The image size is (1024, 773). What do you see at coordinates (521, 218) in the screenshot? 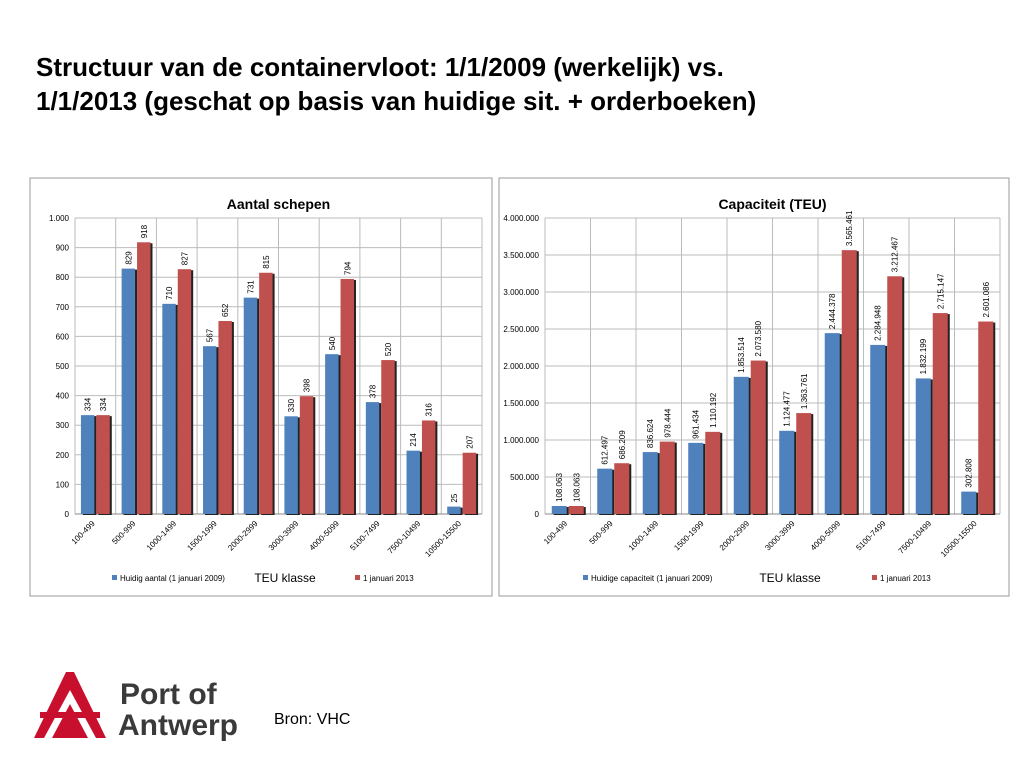
I see `y-tick-label: 4.000.000` at bounding box center [521, 218].